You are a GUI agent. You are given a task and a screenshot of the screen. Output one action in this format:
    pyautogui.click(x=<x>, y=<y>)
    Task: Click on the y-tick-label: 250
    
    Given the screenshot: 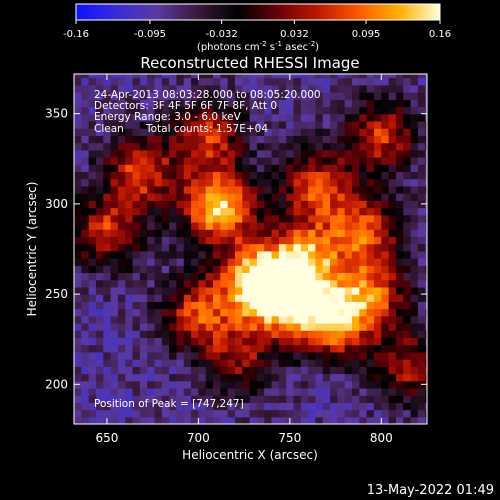 What is the action you would take?
    pyautogui.click(x=56, y=294)
    